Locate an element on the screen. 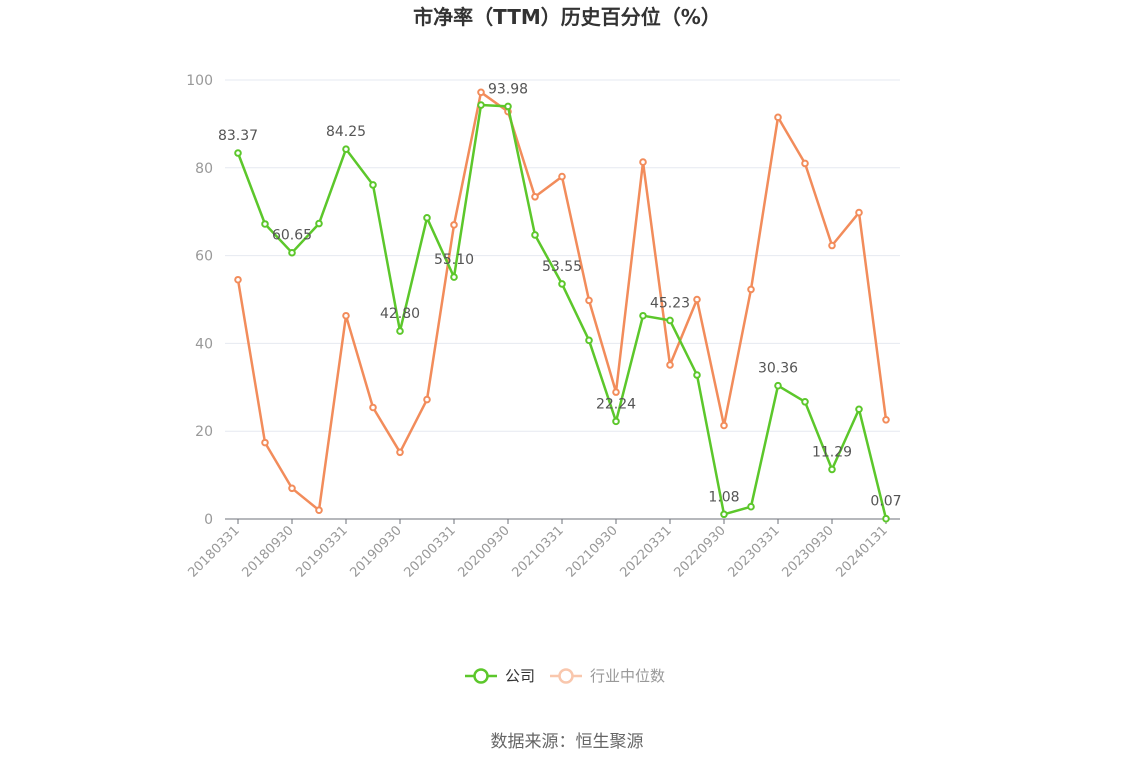 The width and height of the screenshot is (1134, 766). y-tick-label: 0 is located at coordinates (208, 520).